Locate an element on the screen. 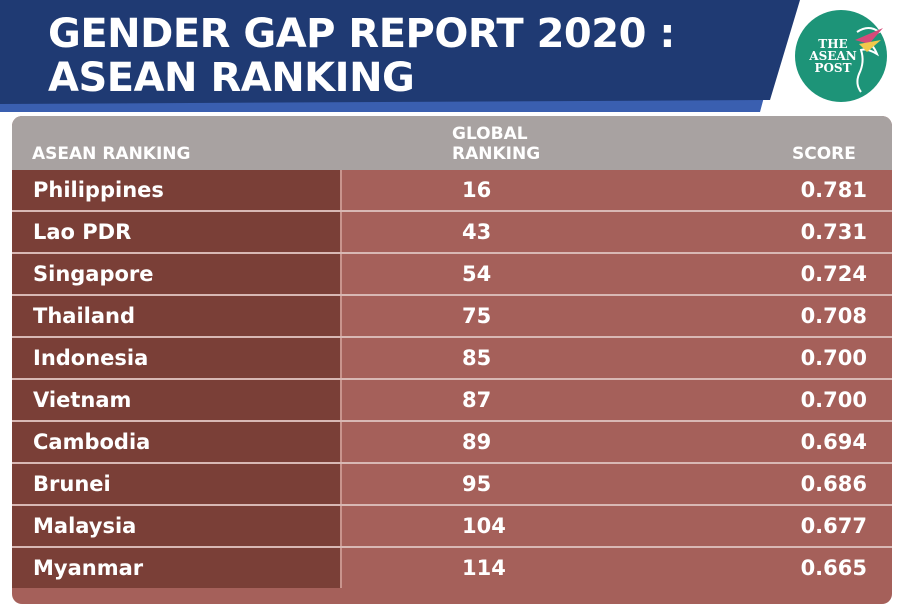 Image resolution: width=900 pixels, height=614 pixels. country-cell: Myanmar is located at coordinates (177, 568).